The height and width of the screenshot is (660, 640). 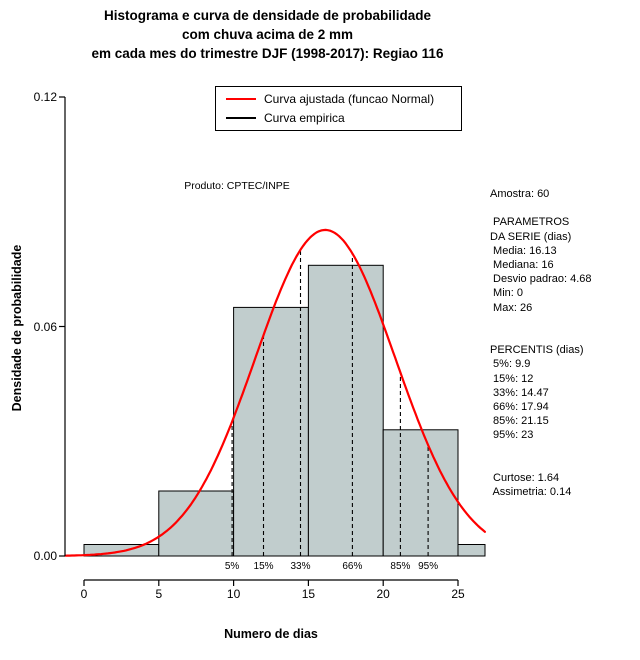 I want to click on stats-line: 95%: 23, so click(x=512, y=435).